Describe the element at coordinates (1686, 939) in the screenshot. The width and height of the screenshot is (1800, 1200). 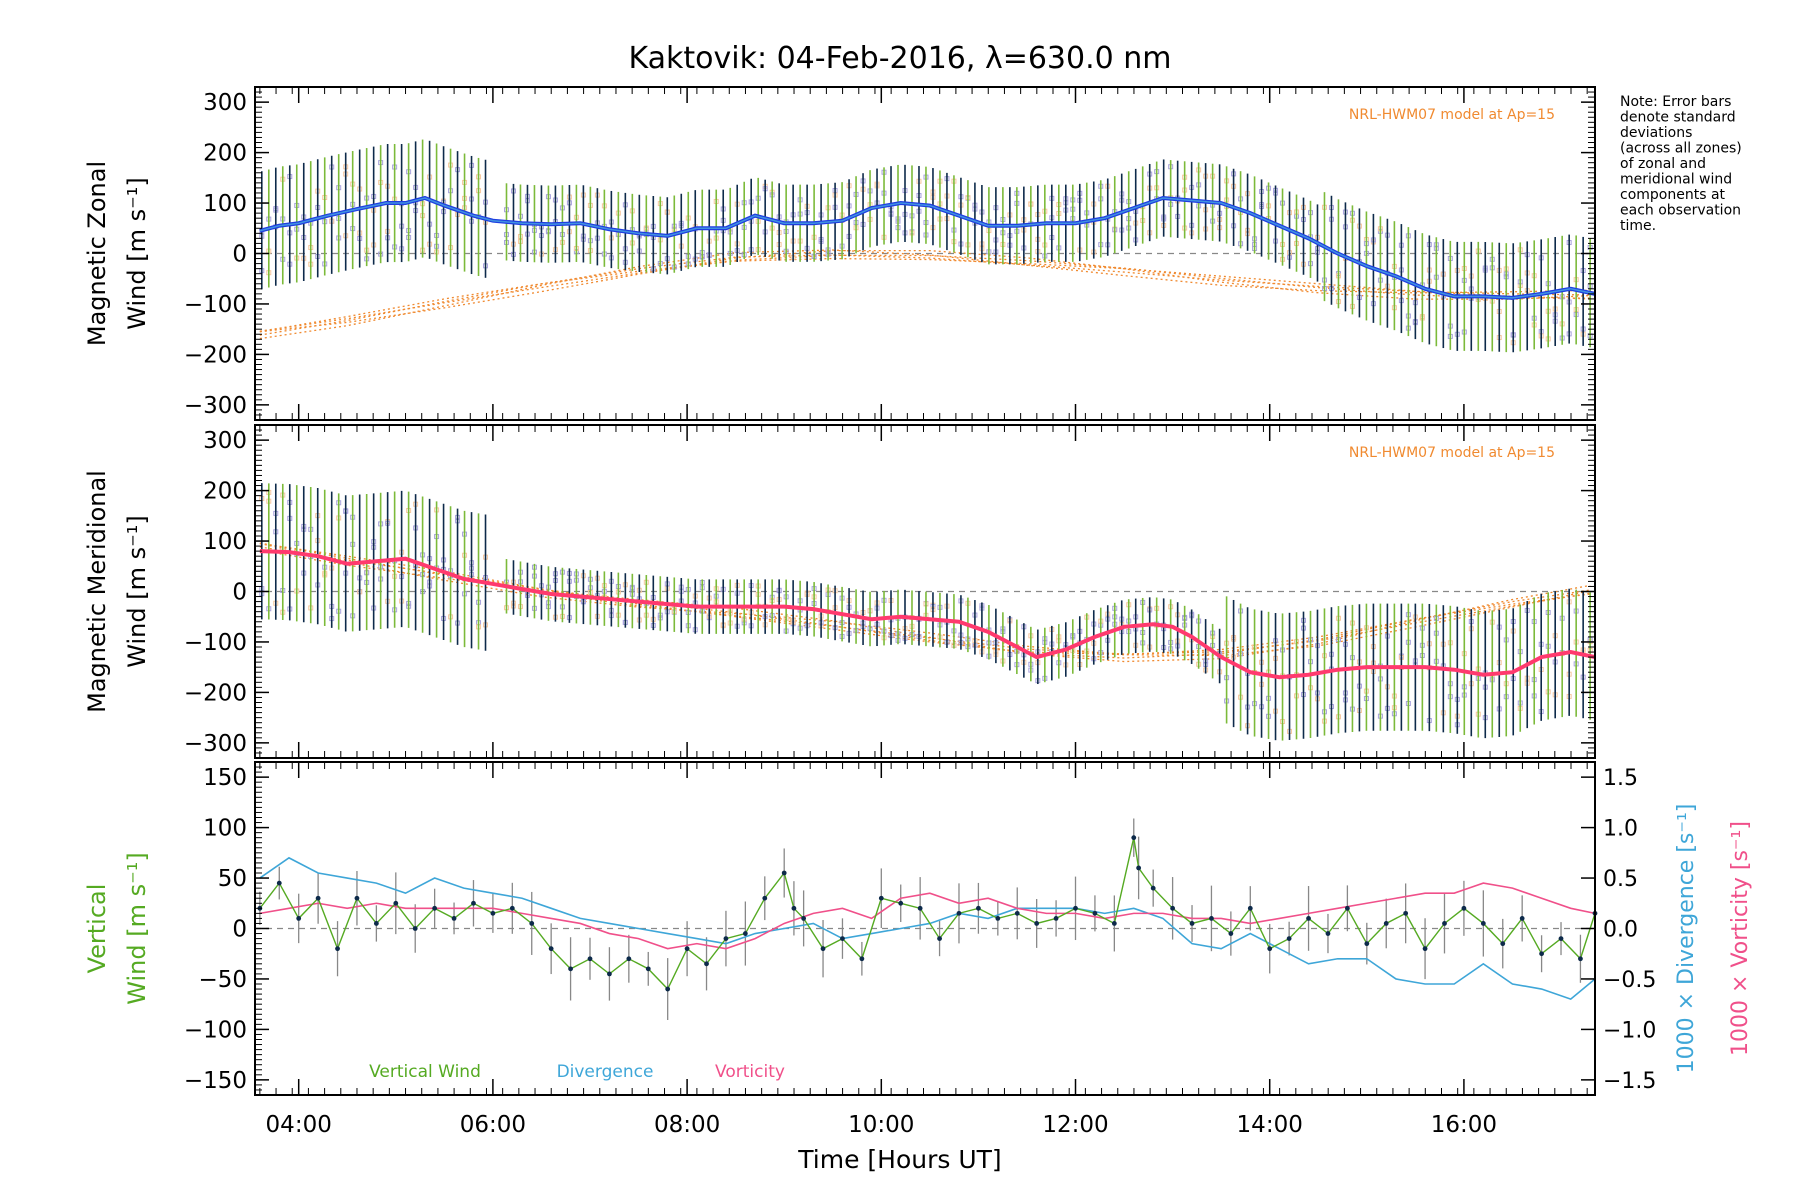
I see `divergence-axis-label: 1000 × Divergence [s⁻¹]` at that location.